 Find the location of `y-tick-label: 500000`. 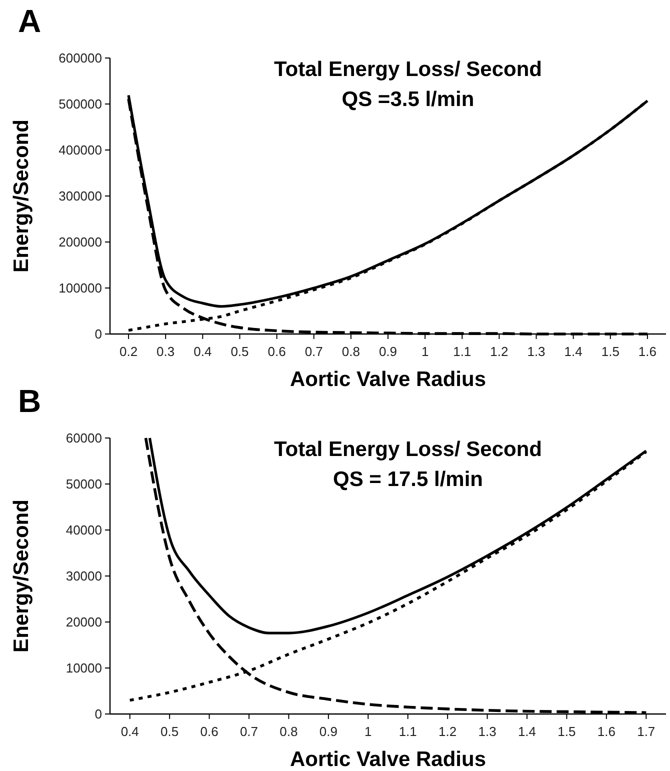

y-tick-label: 500000 is located at coordinates (80, 104).